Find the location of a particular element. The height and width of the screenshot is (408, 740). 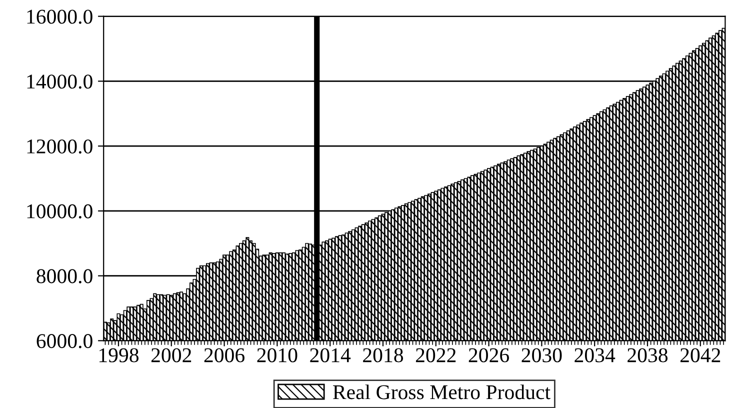

x-tick-label: 2014 is located at coordinates (330, 355).